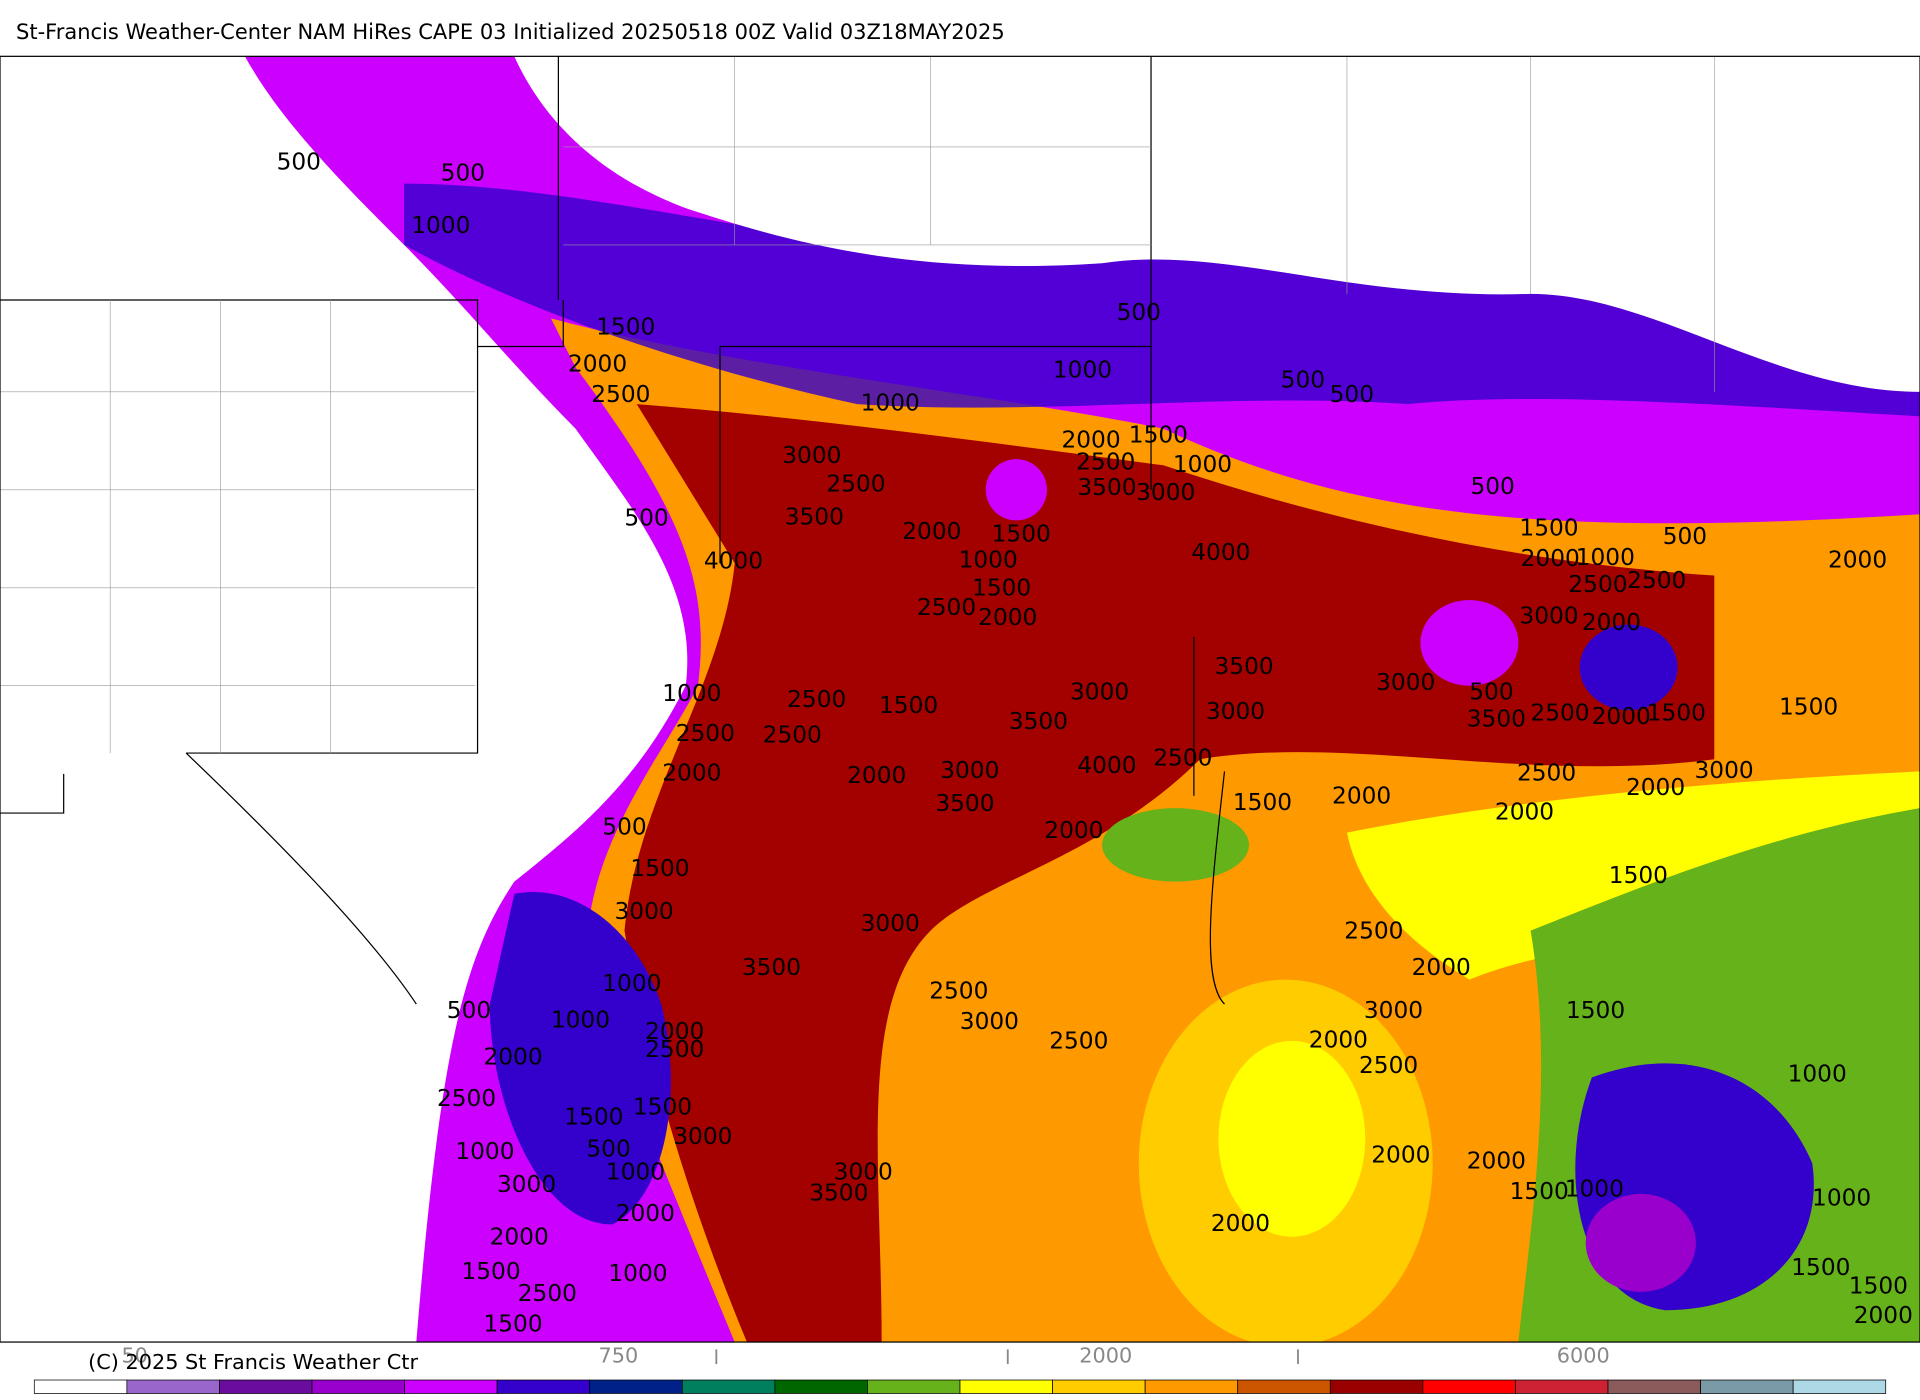  Describe the element at coordinates (1640, 1242) in the screenshot. I see `region-purple` at that location.